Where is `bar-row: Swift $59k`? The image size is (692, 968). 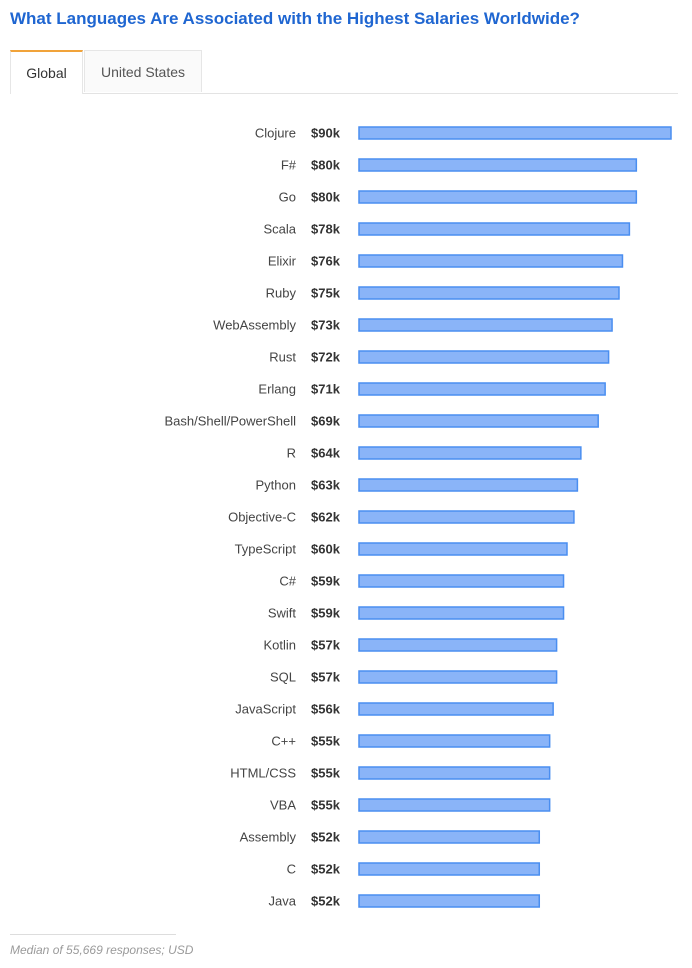 bar-row: Swift $59k is located at coordinates (416, 613).